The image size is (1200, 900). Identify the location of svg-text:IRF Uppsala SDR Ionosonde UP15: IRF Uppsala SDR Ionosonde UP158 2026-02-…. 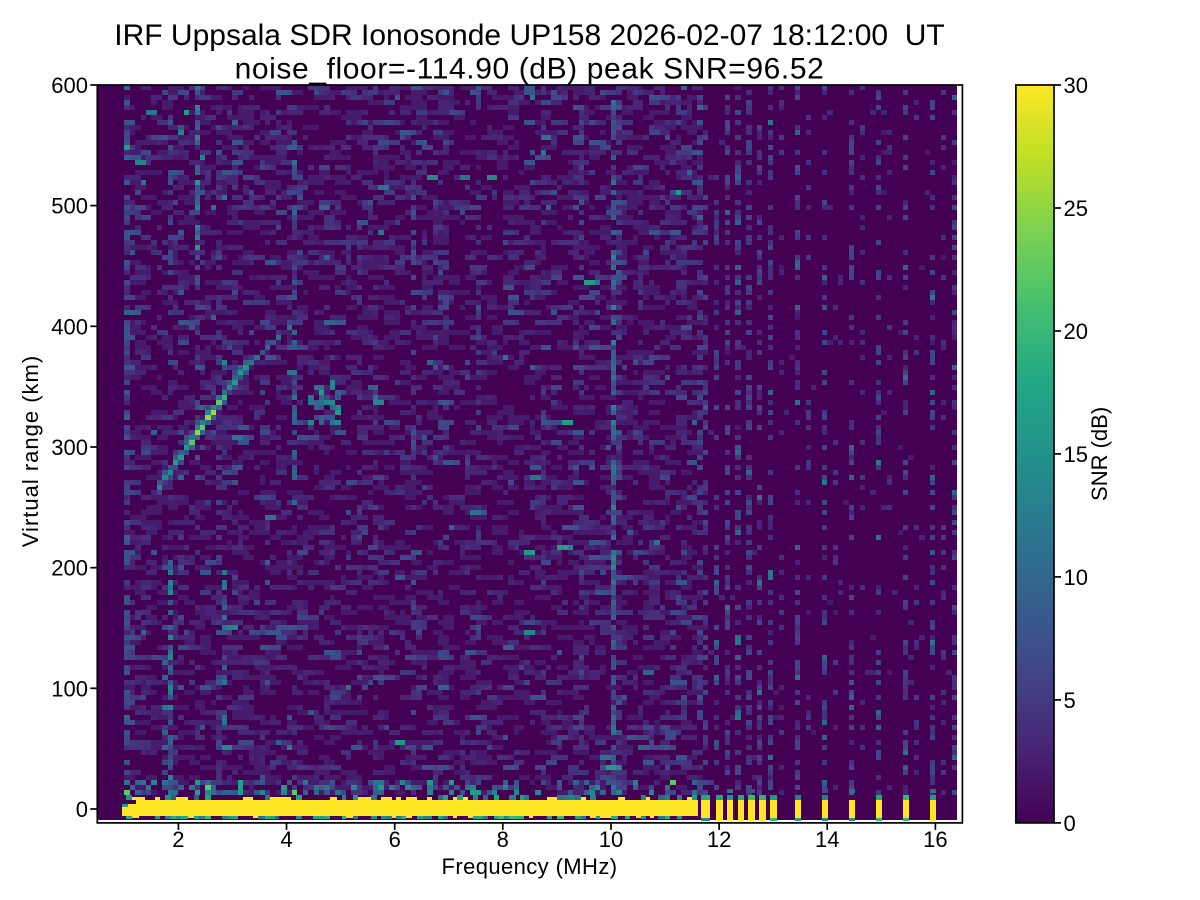
(529, 35).